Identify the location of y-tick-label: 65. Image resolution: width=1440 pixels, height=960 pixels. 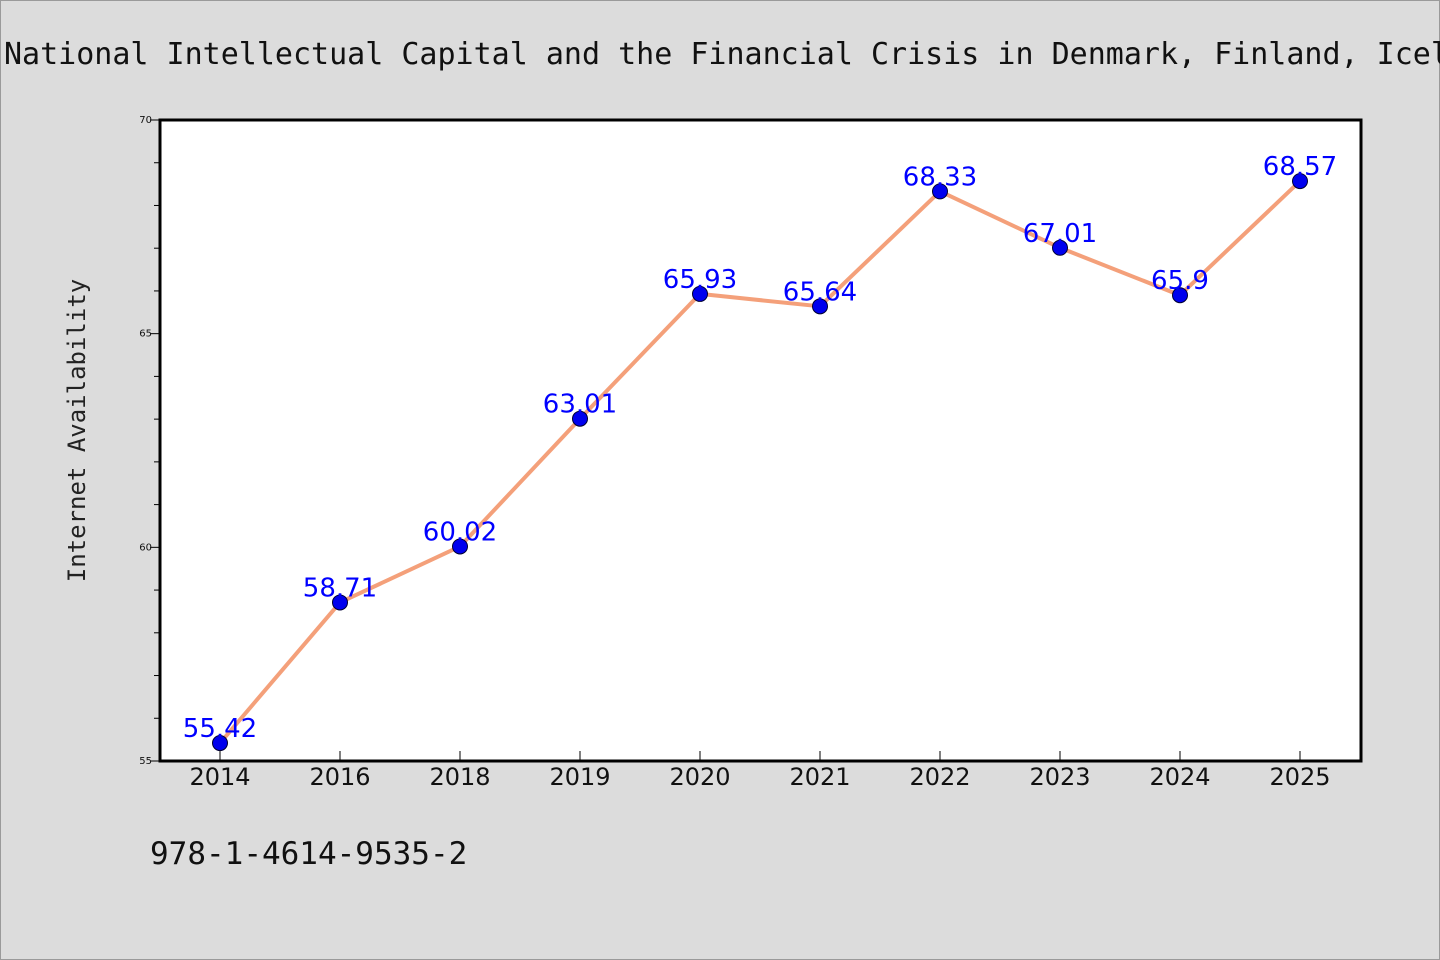
(145, 334).